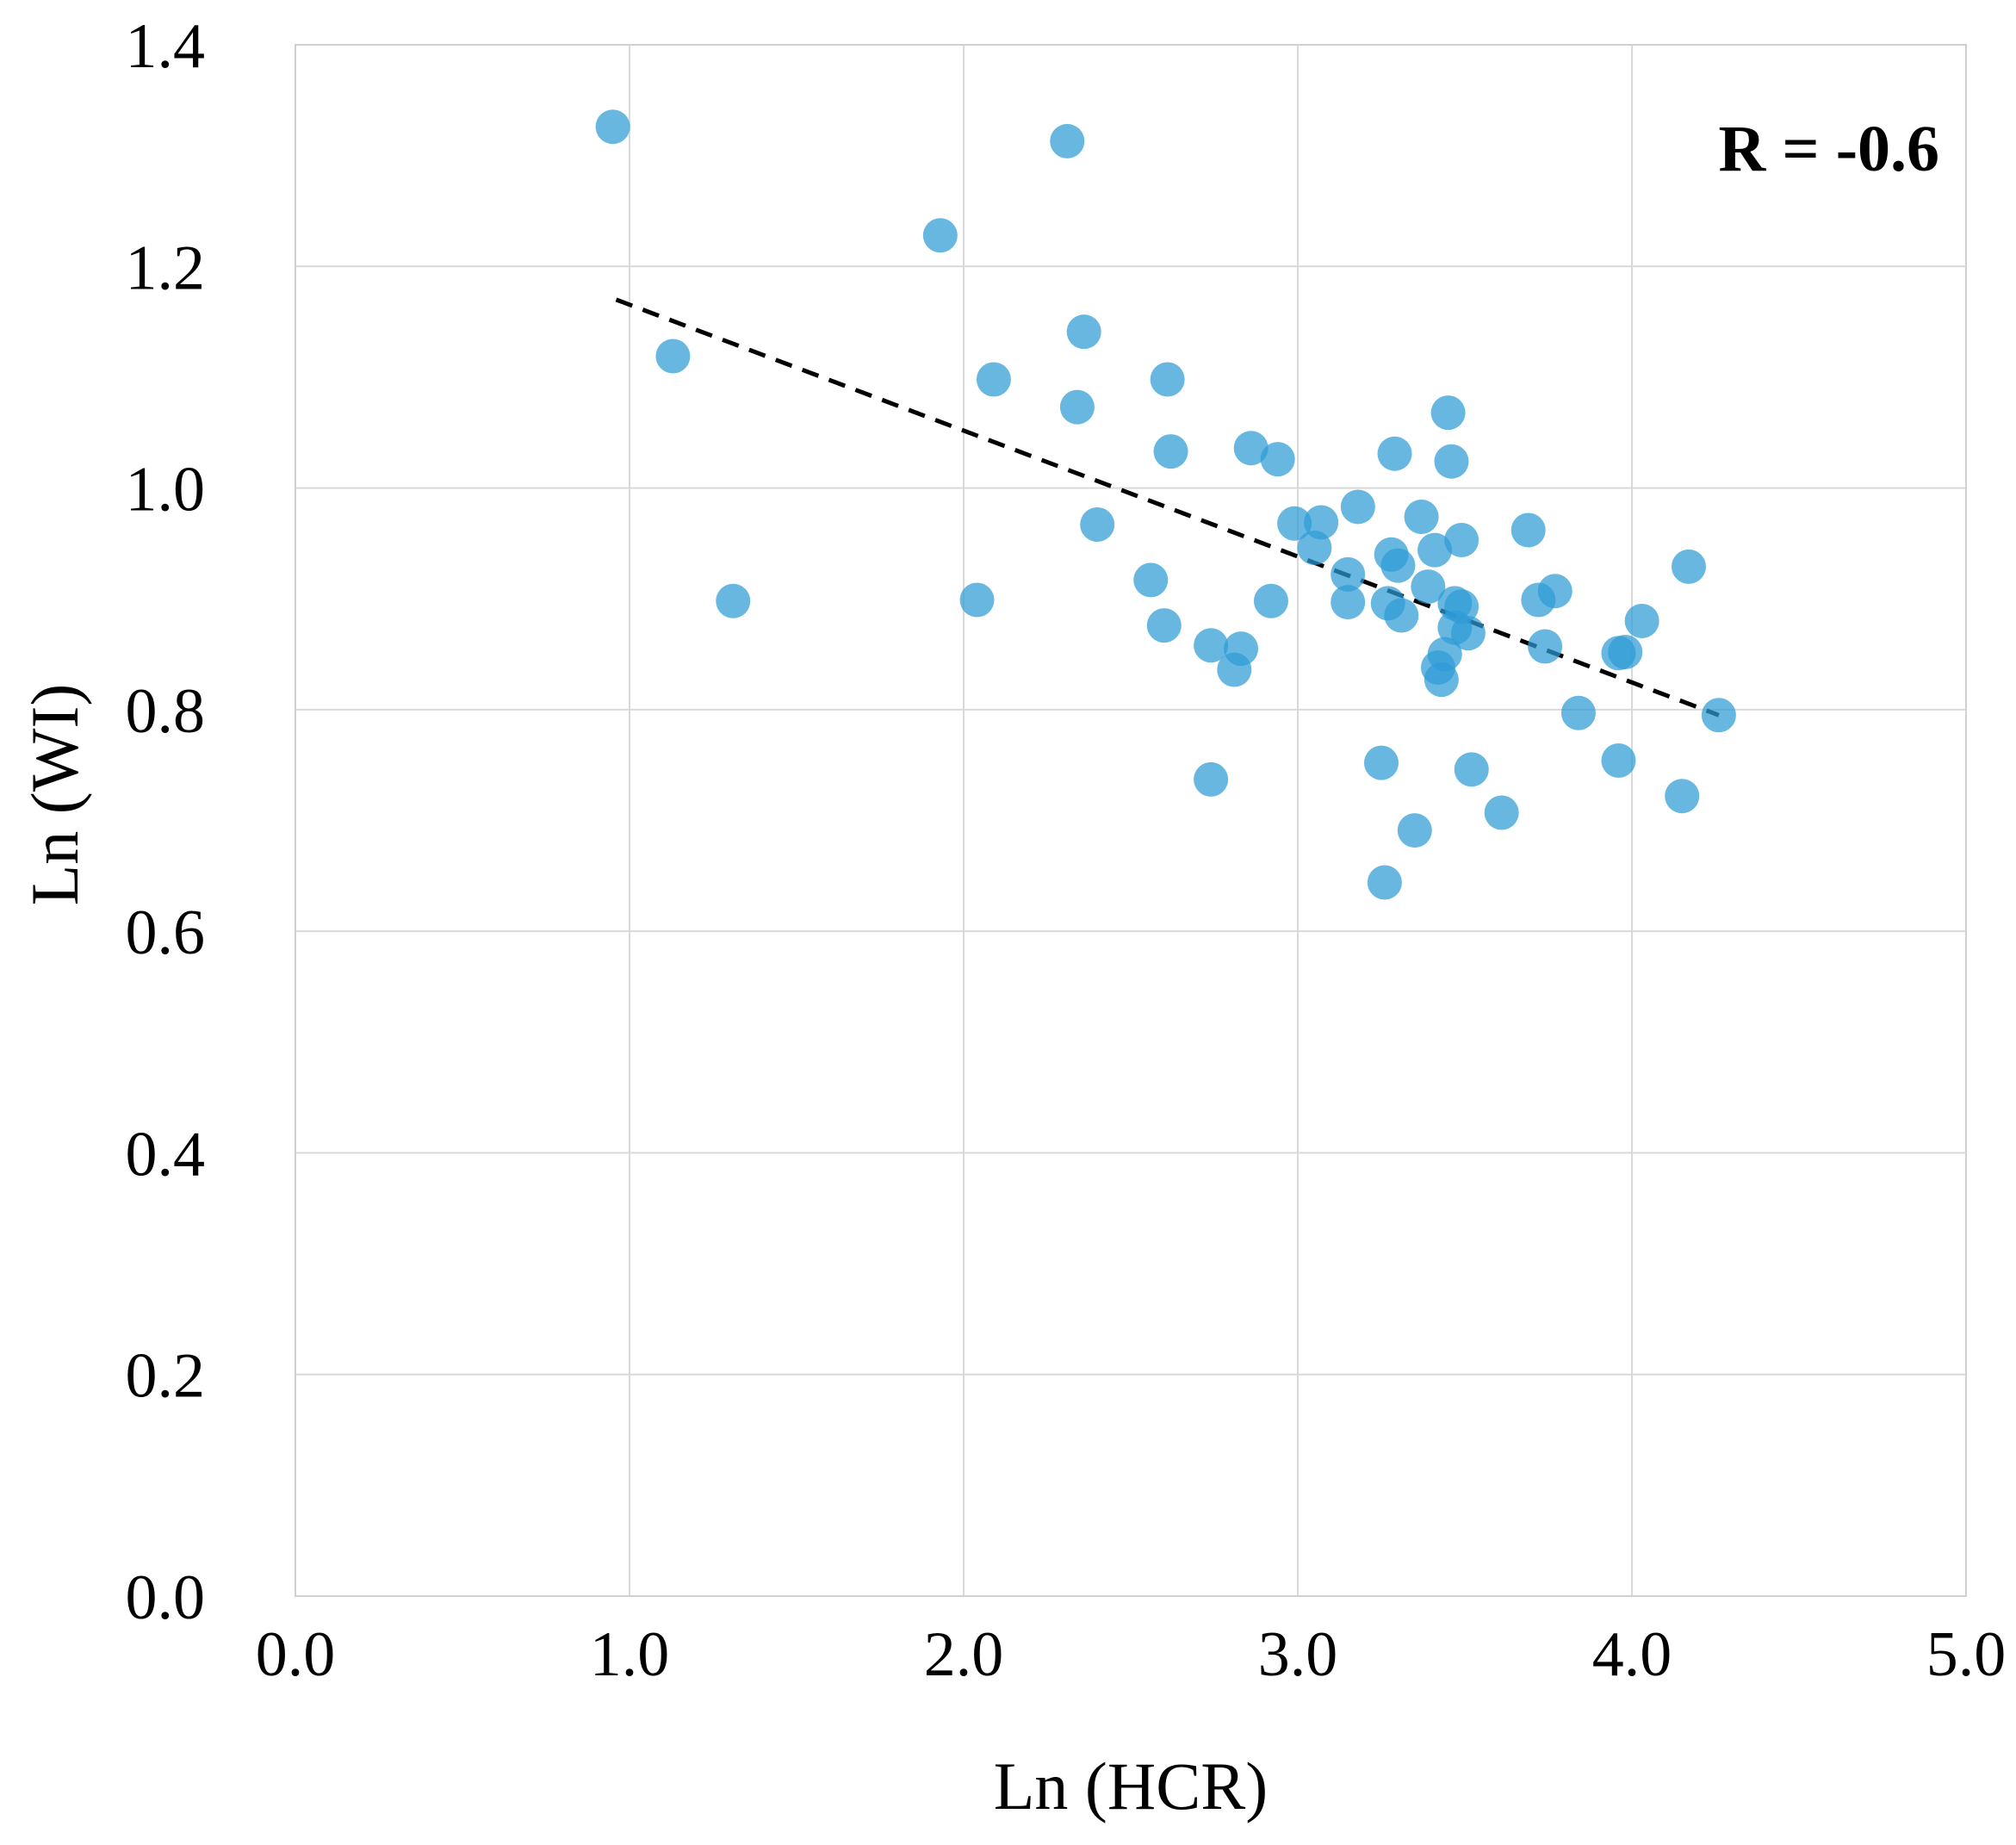 The height and width of the screenshot is (1845, 2016). Describe the element at coordinates (166, 46) in the screenshot. I see `y-tick-label: 1.4` at that location.